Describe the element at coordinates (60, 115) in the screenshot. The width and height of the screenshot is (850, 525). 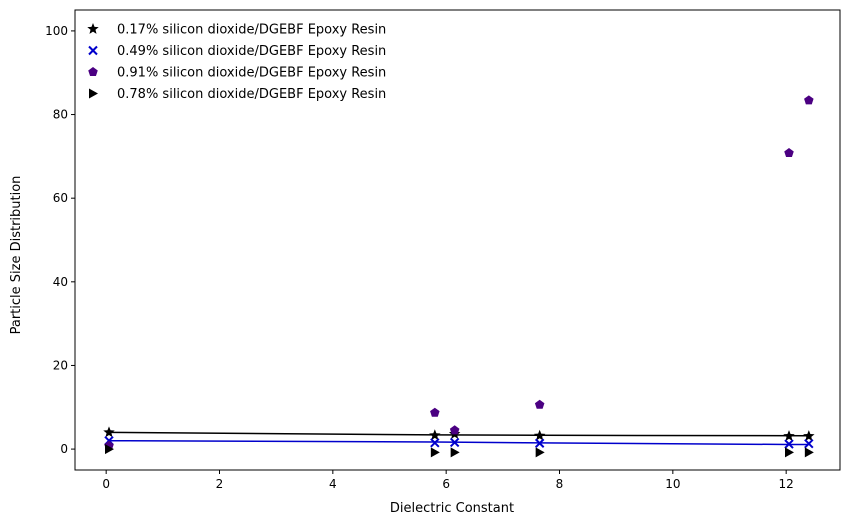
I see `y-tick-label: 80` at that location.